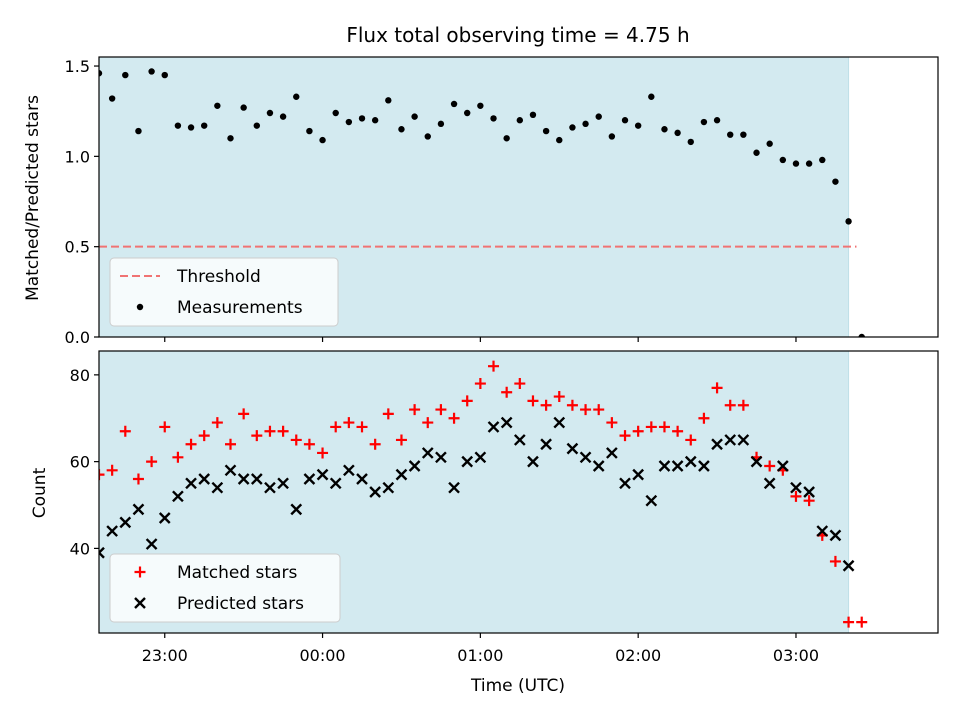 The height and width of the screenshot is (720, 960). Describe the element at coordinates (77, 66) in the screenshot. I see `y-tick-label: 1.5` at that location.